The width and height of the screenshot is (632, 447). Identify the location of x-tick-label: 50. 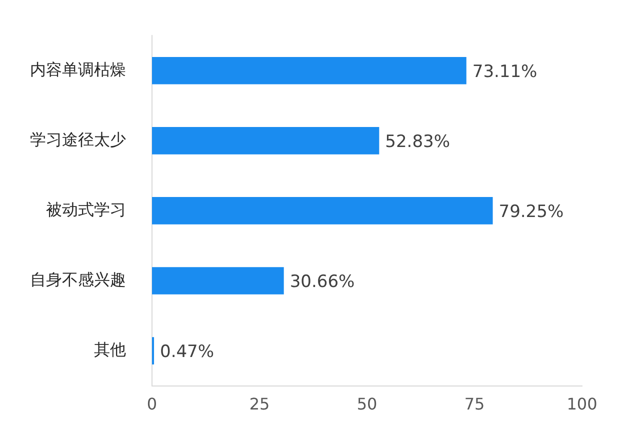
(367, 404).